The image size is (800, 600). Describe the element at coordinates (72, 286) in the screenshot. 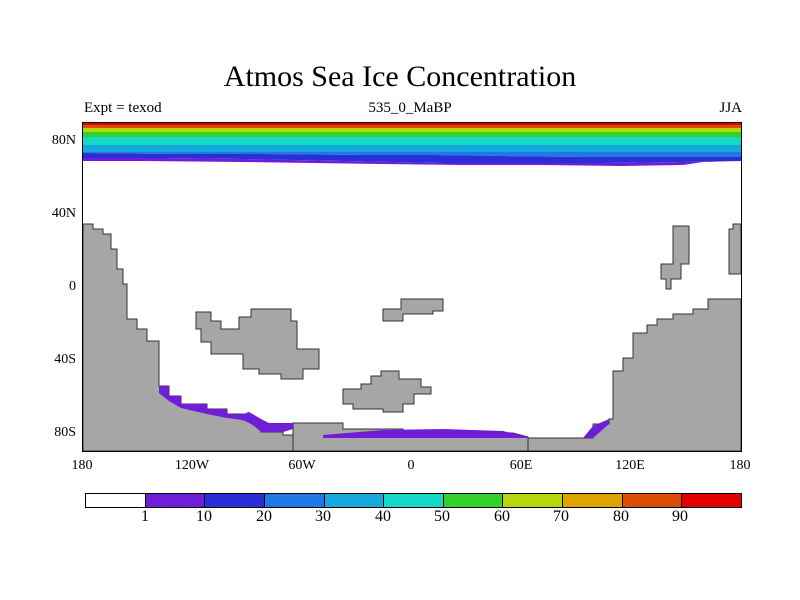

I see `lat-0-label: 0` at that location.